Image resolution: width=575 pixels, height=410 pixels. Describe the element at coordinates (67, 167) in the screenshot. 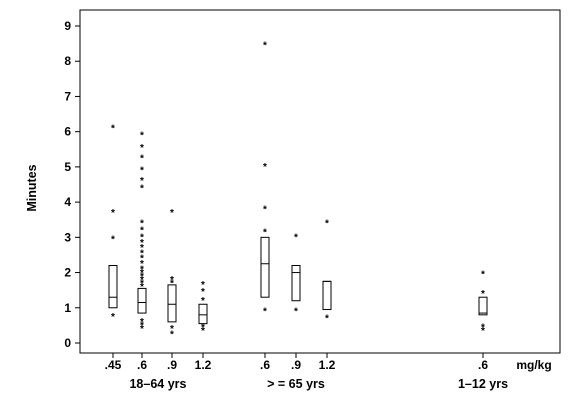

I see `y-tick-label: 5` at that location.